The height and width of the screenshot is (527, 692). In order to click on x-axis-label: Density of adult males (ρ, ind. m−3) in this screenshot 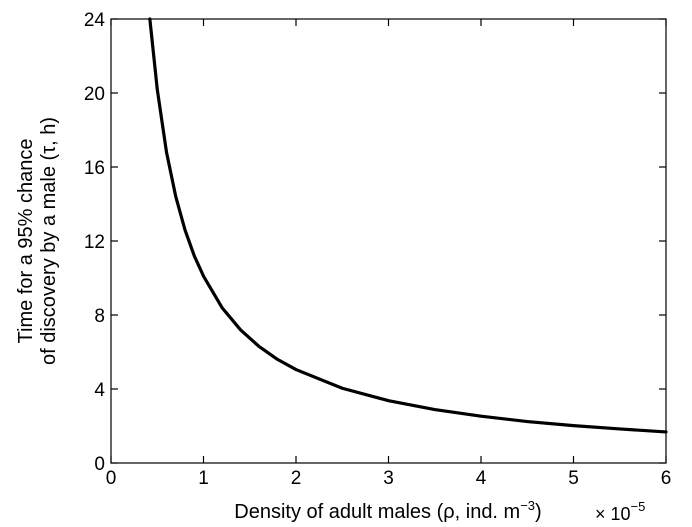, I will do `click(387, 510)`.